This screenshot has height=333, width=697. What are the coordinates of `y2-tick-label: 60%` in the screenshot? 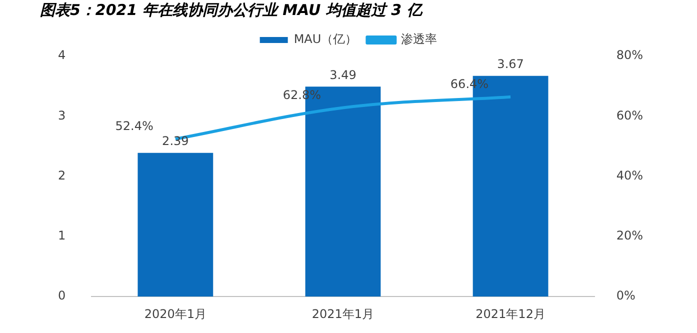 It's located at (629, 115).